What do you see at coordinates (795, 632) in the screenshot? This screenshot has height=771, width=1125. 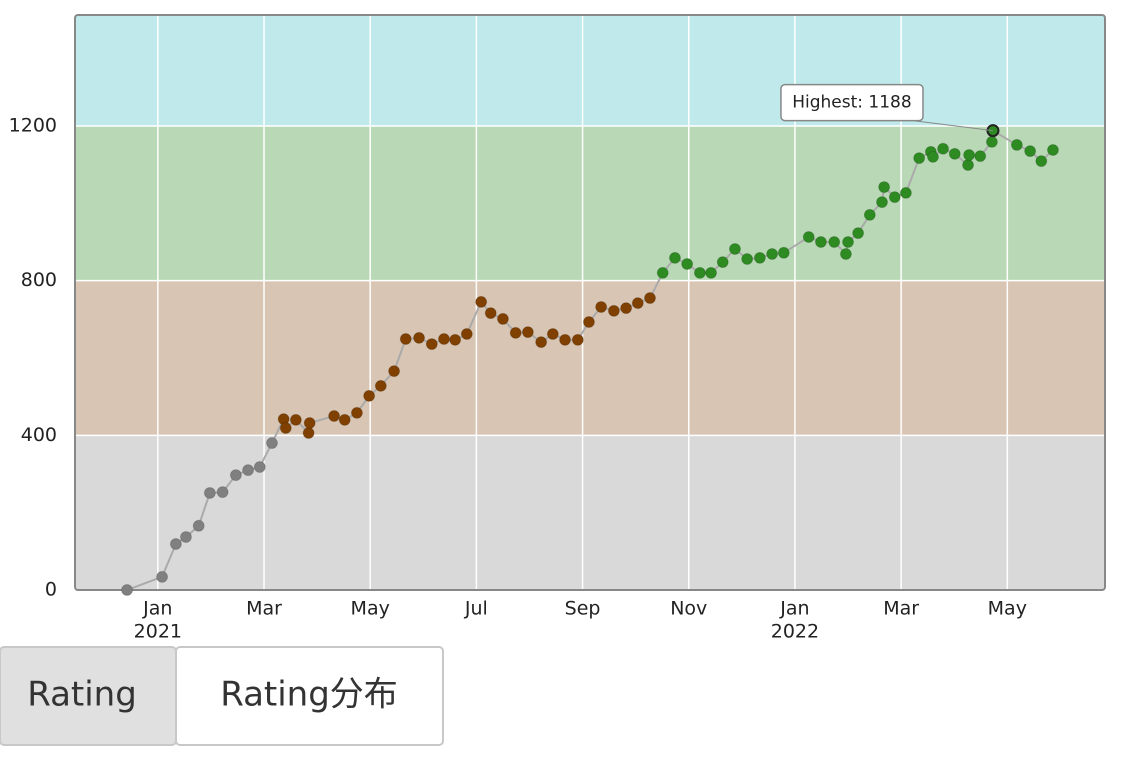 I see `x-tick-year: 2022` at bounding box center [795, 632].